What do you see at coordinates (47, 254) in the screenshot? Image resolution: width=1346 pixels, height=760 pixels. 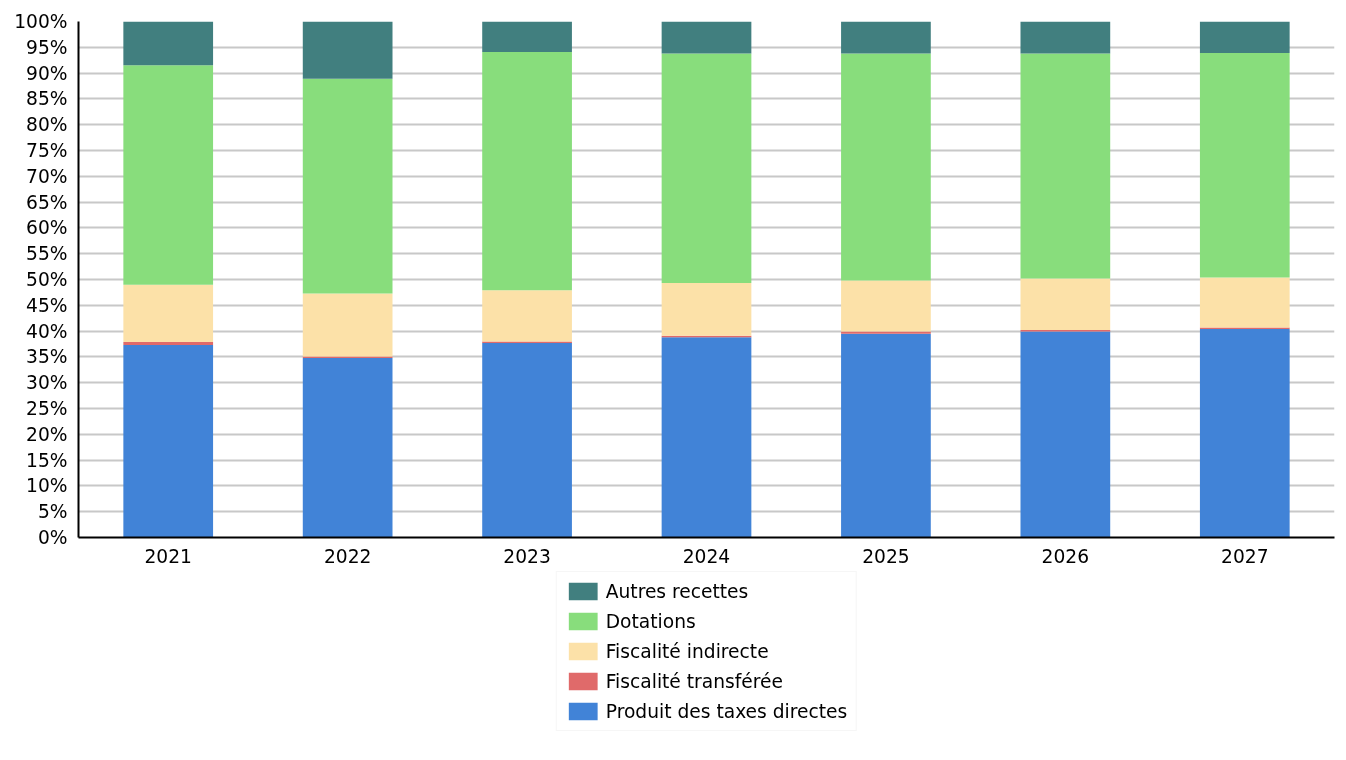 I see `y-tick-label: 55%` at bounding box center [47, 254].